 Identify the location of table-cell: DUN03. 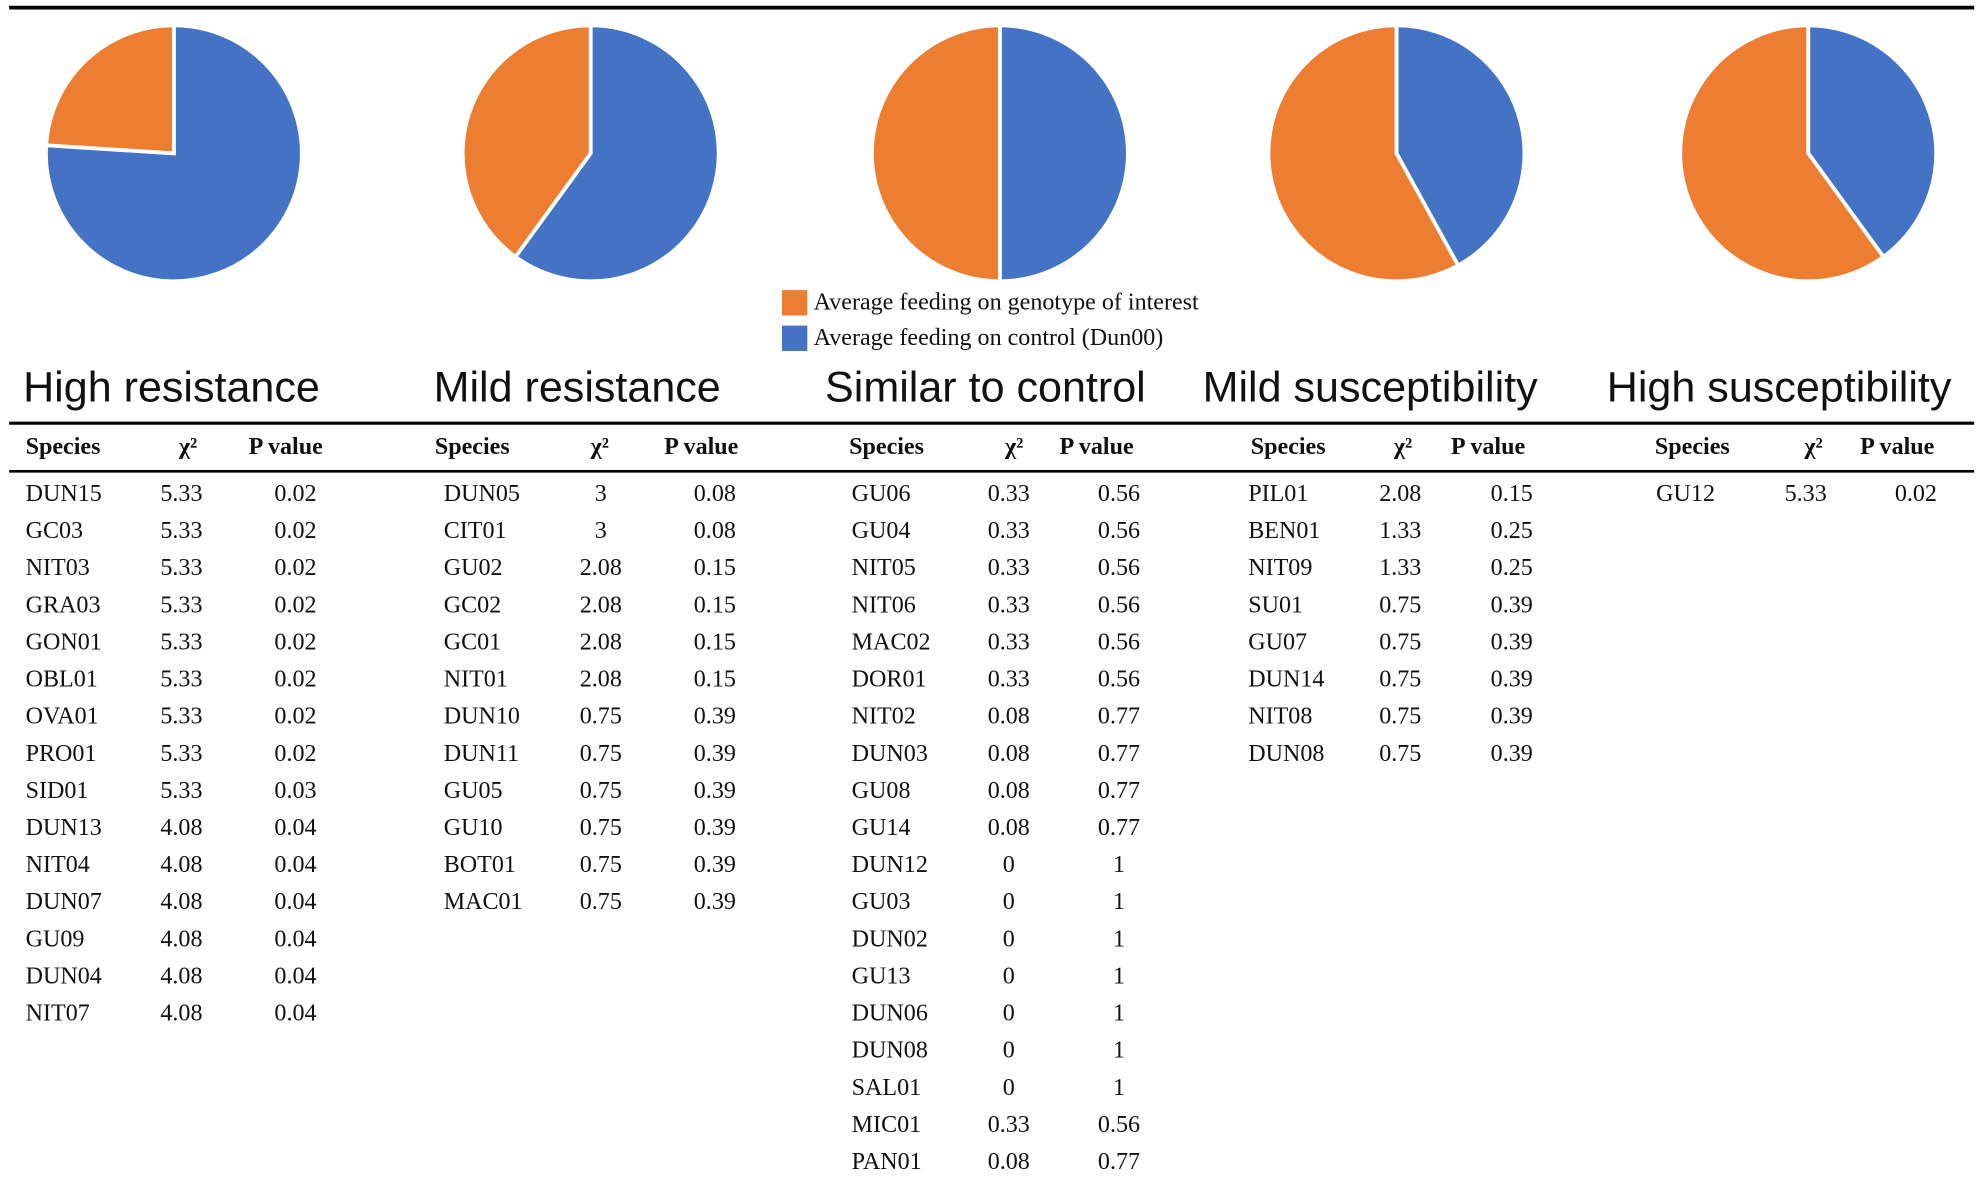
(890, 754).